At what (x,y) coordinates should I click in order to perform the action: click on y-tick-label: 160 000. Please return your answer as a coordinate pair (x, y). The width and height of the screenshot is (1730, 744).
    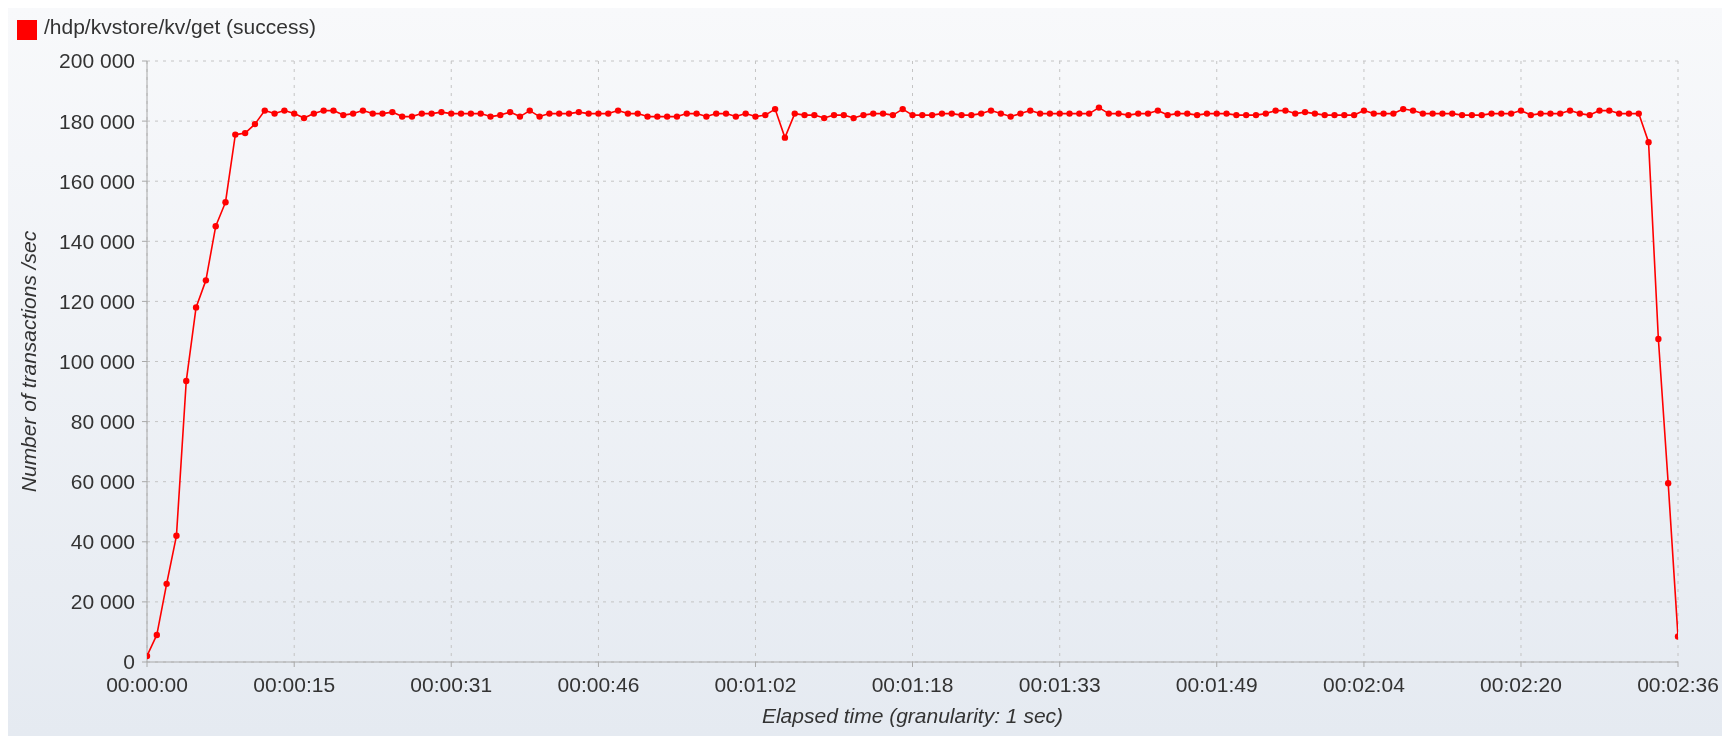
    Looking at the image, I should click on (97, 181).